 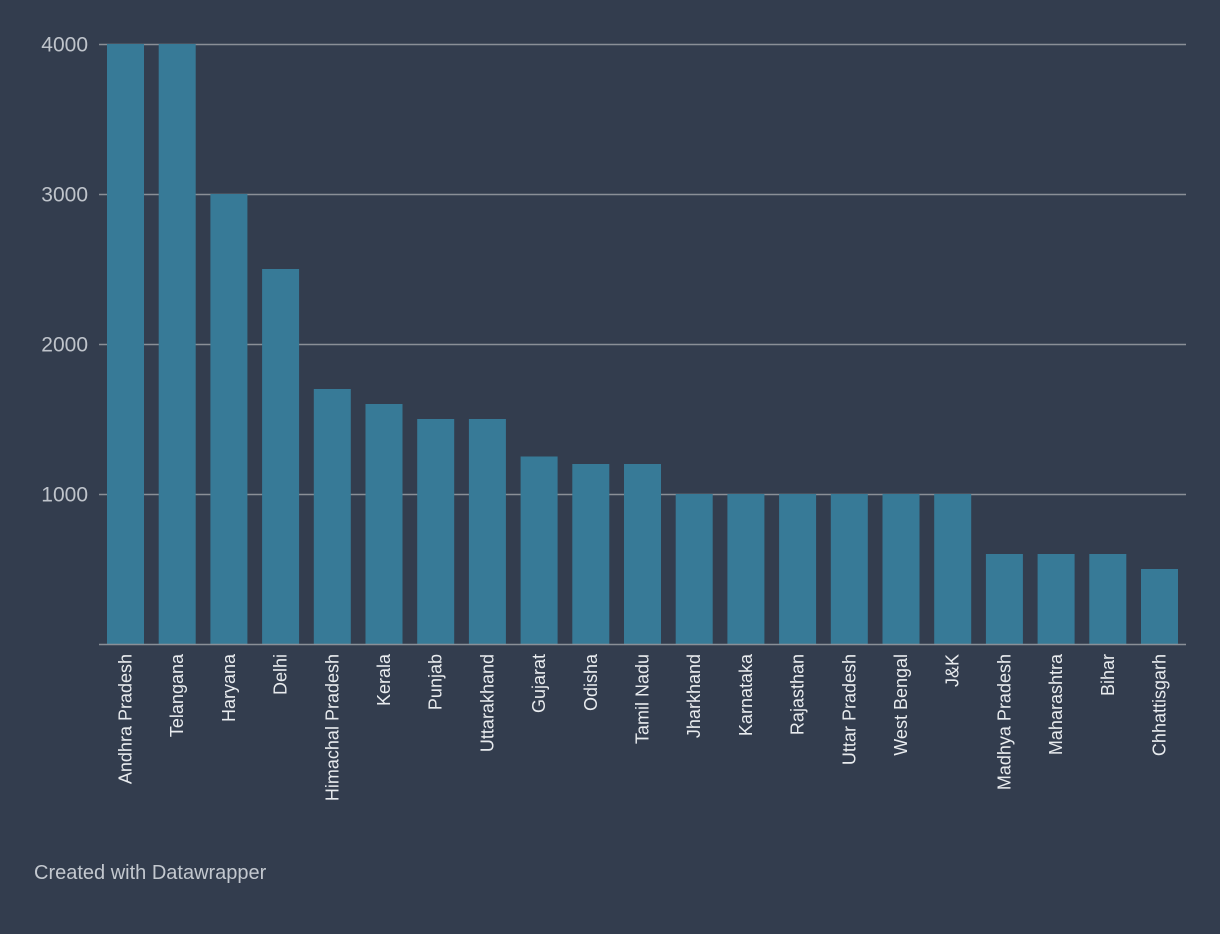 I want to click on y-tick-label: 4000, so click(x=64, y=45).